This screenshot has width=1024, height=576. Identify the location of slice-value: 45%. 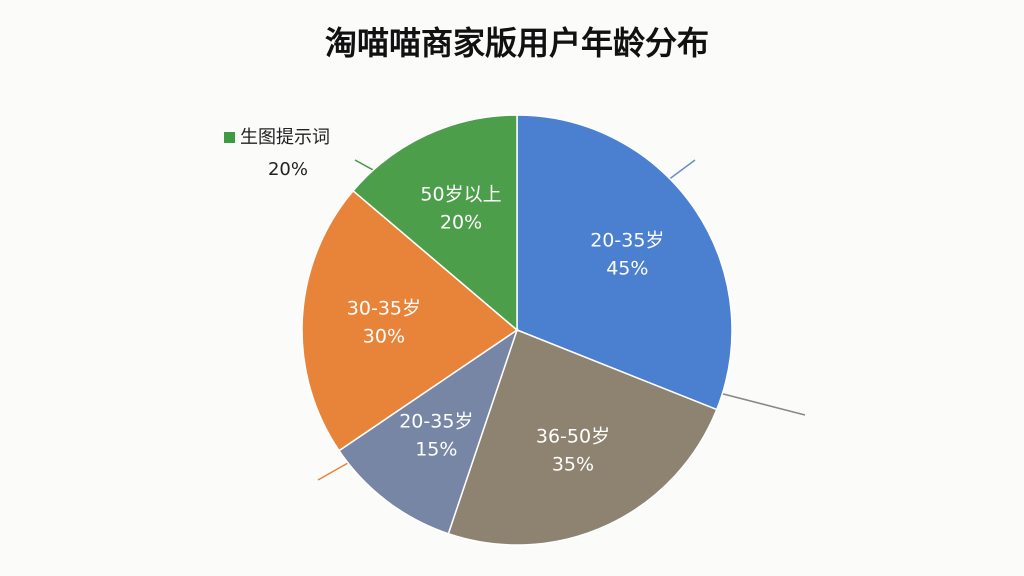
(627, 269).